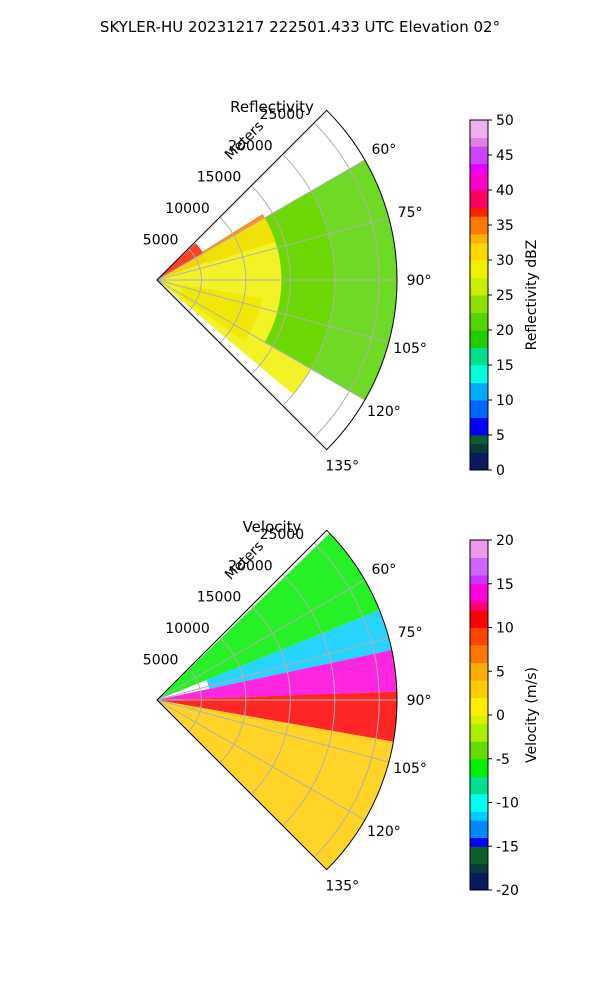 The image size is (600, 1000). I want to click on azimuth-tick-label: 90°, so click(419, 701).